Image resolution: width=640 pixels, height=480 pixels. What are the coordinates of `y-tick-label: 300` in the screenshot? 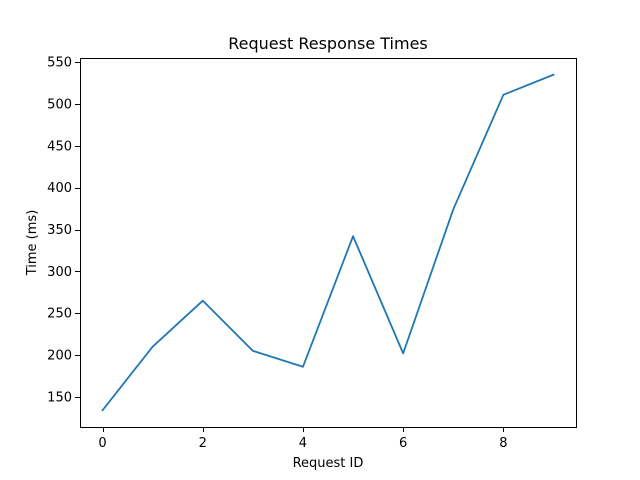 It's located at (59, 272).